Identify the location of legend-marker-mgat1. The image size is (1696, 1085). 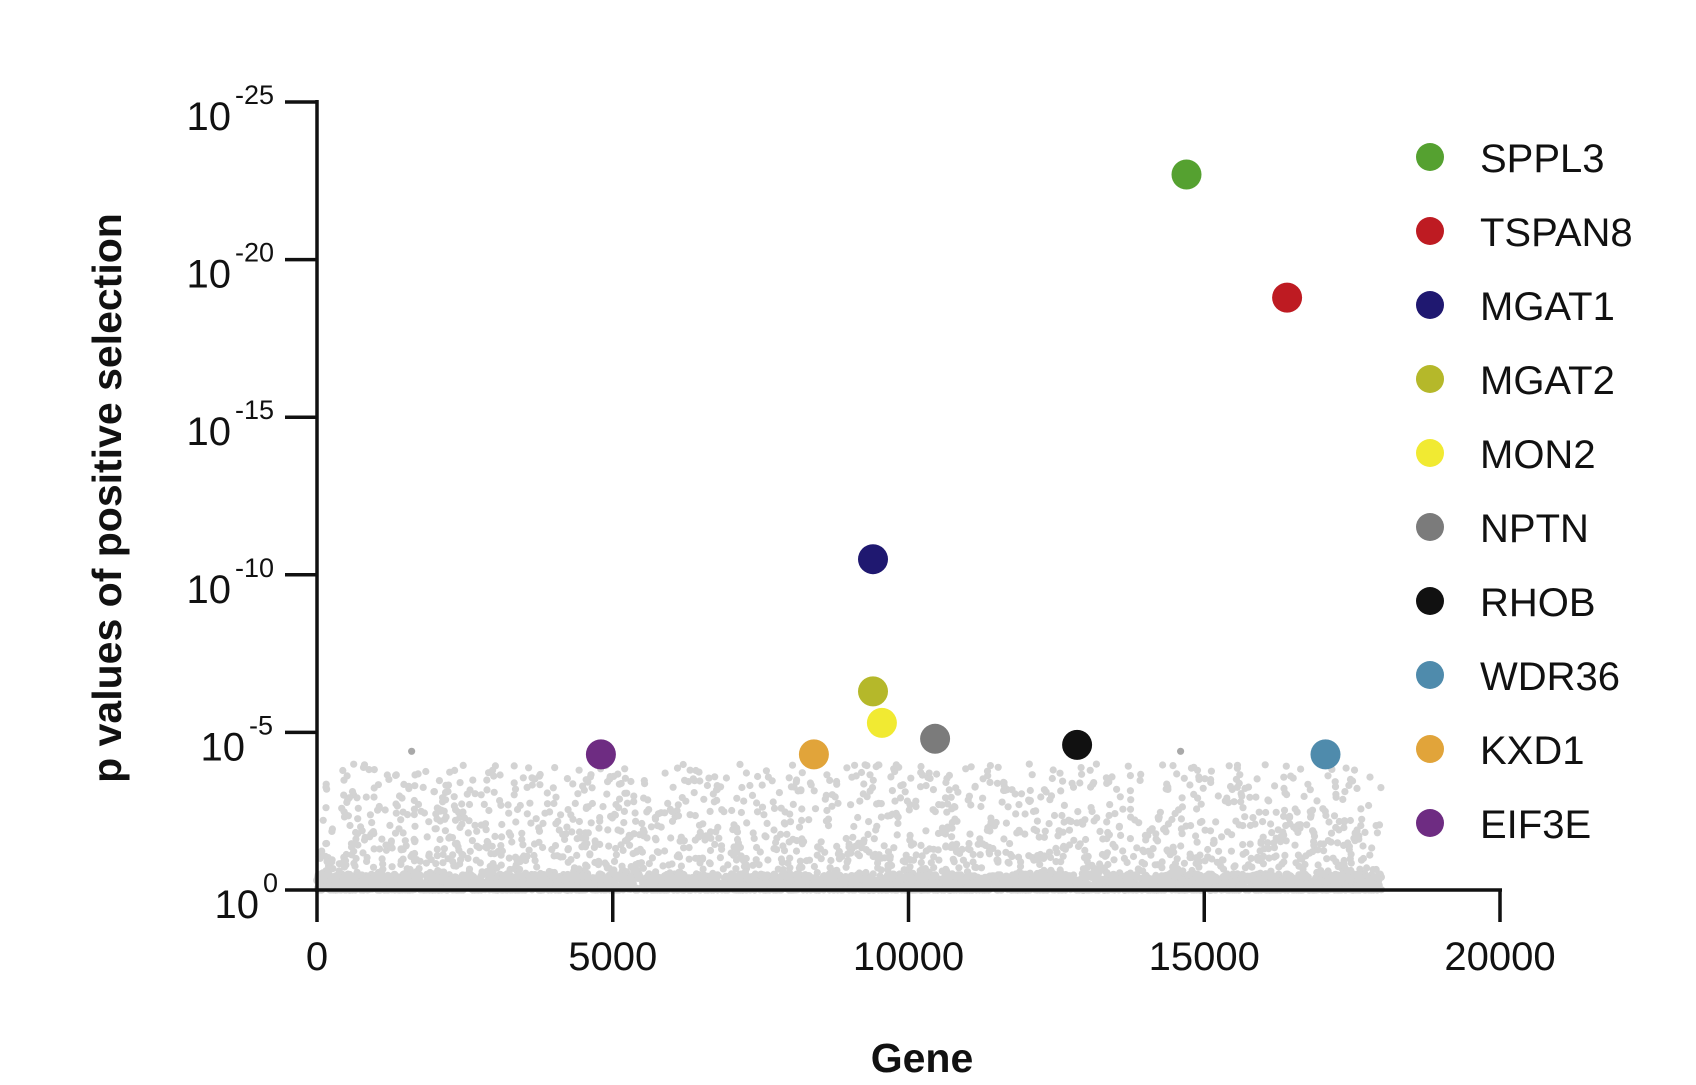
(1430, 305).